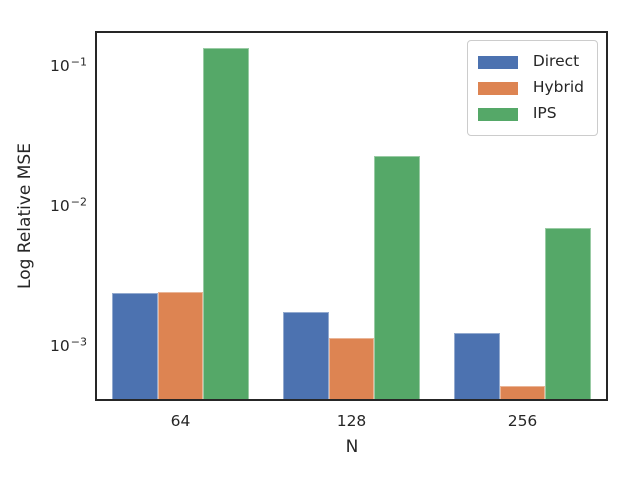 The image size is (640, 480). What do you see at coordinates (78, 202) in the screenshot?
I see `y-tick-exponent: −2` at bounding box center [78, 202].